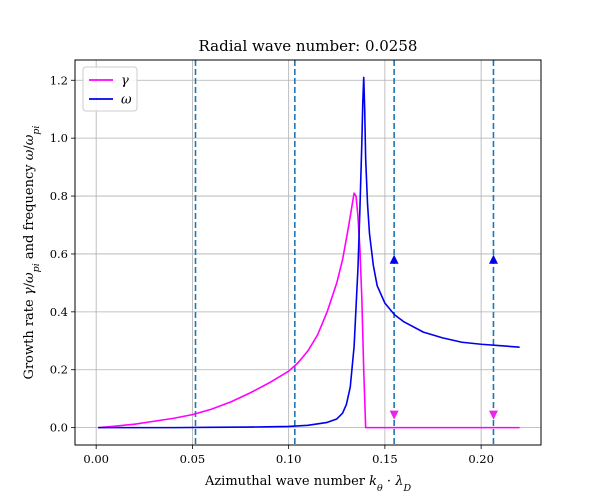 This screenshot has width=600, height=500. Describe the element at coordinates (308, 46) in the screenshot. I see `chart-title: Radial wave number: 0.0258` at that location.